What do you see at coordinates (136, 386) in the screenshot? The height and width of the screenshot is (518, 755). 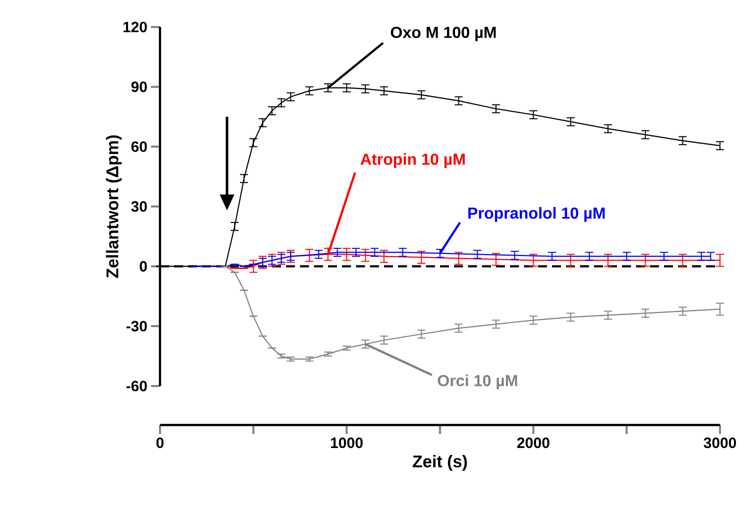 I see `y-tick-label: -60` at bounding box center [136, 386].